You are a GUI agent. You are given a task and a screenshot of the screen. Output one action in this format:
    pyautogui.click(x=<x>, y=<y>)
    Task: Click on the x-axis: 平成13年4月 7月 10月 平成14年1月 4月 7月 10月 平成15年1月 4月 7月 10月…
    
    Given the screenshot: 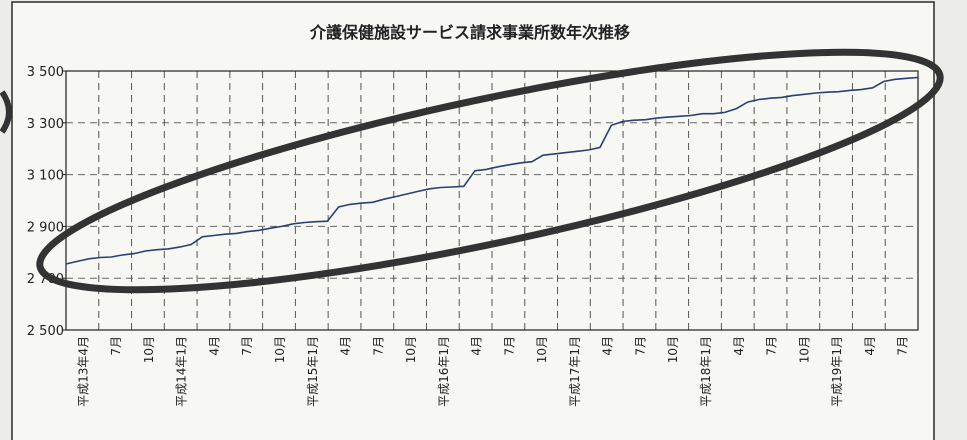 What is the action you would take?
    pyautogui.click(x=492, y=371)
    